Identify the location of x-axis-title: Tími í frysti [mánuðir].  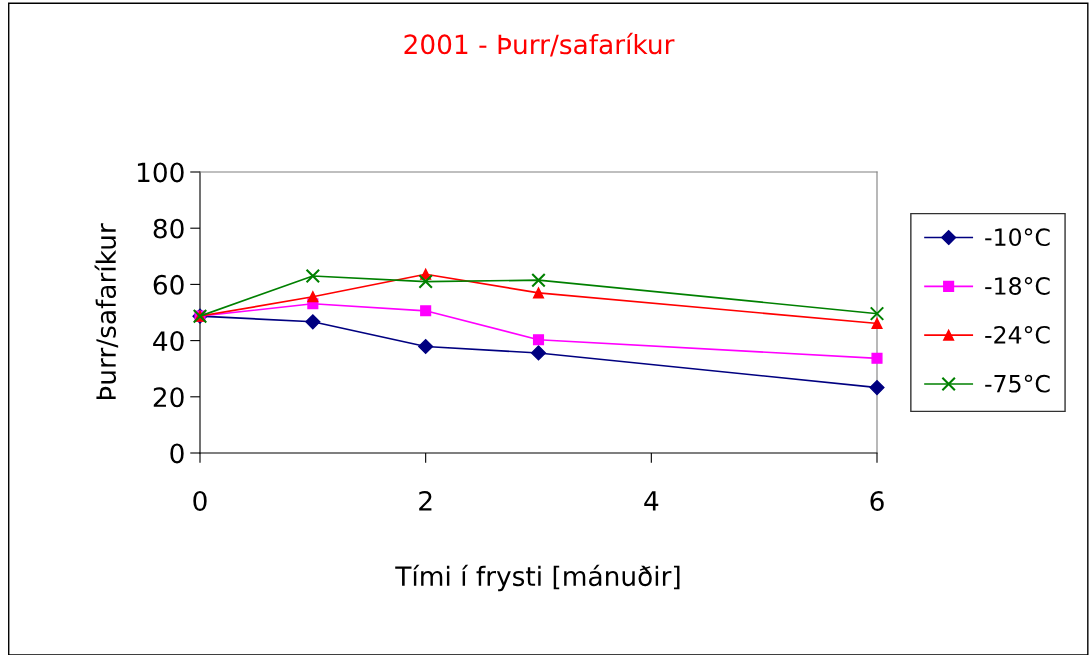
(537, 578).